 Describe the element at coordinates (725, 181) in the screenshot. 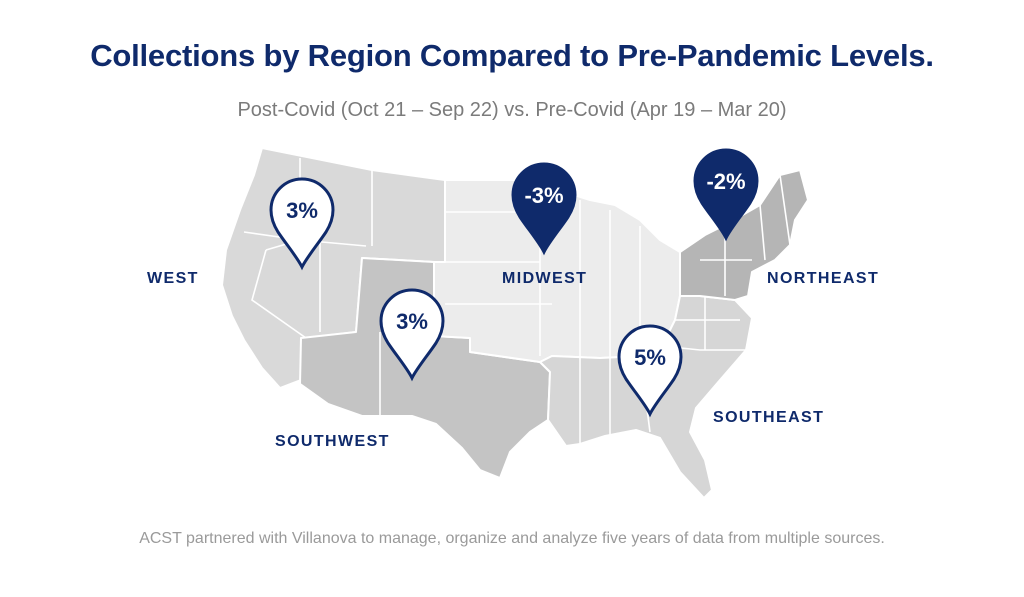

I see `region-value-northeast: -2%` at that location.